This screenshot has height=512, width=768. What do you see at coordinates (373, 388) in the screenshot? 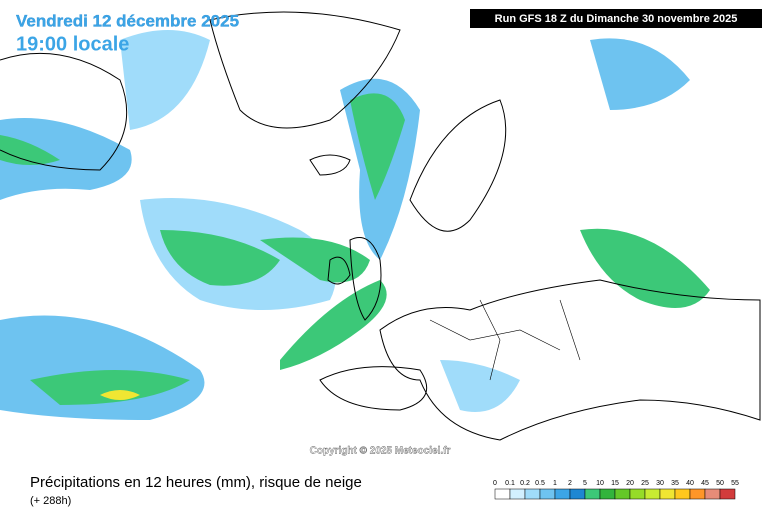
I see `iberia` at bounding box center [373, 388].